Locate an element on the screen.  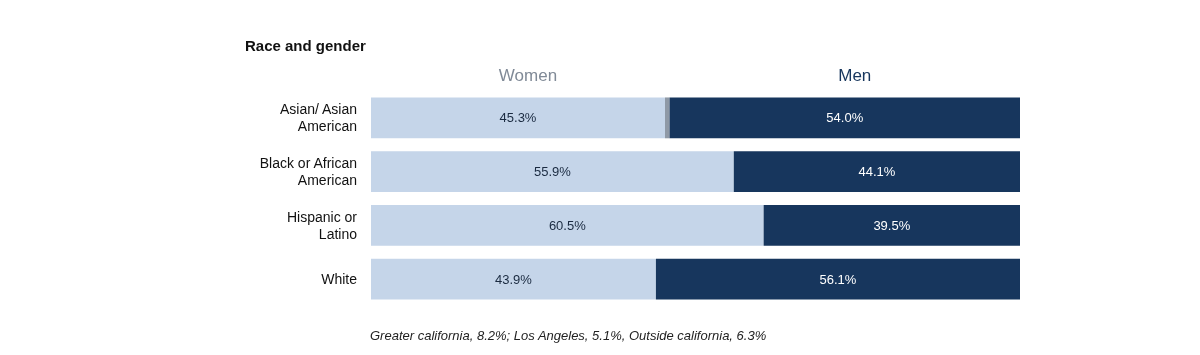
data-label: 60.5% is located at coordinates (567, 225).